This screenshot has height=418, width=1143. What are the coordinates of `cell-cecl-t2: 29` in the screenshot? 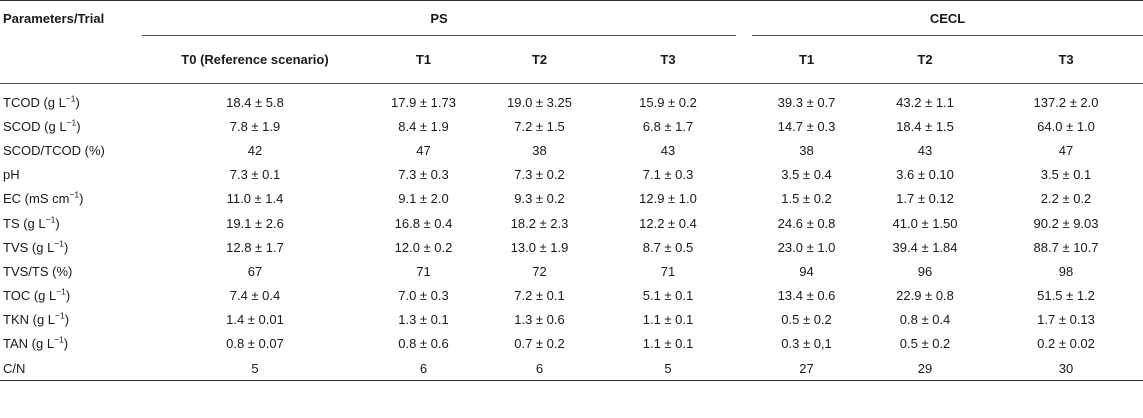 It's located at (925, 369).